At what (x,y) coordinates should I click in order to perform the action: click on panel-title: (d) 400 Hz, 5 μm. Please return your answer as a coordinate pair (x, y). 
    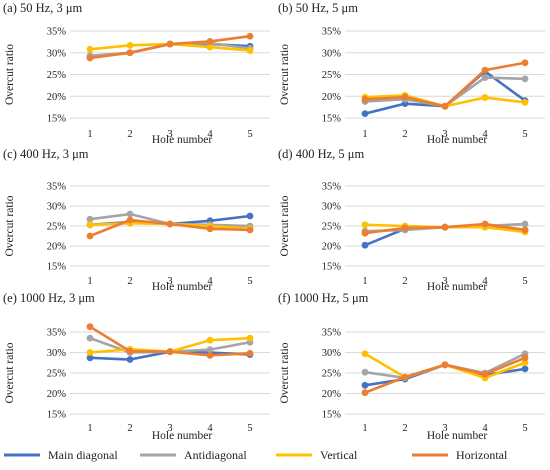
    Looking at the image, I should click on (321, 154).